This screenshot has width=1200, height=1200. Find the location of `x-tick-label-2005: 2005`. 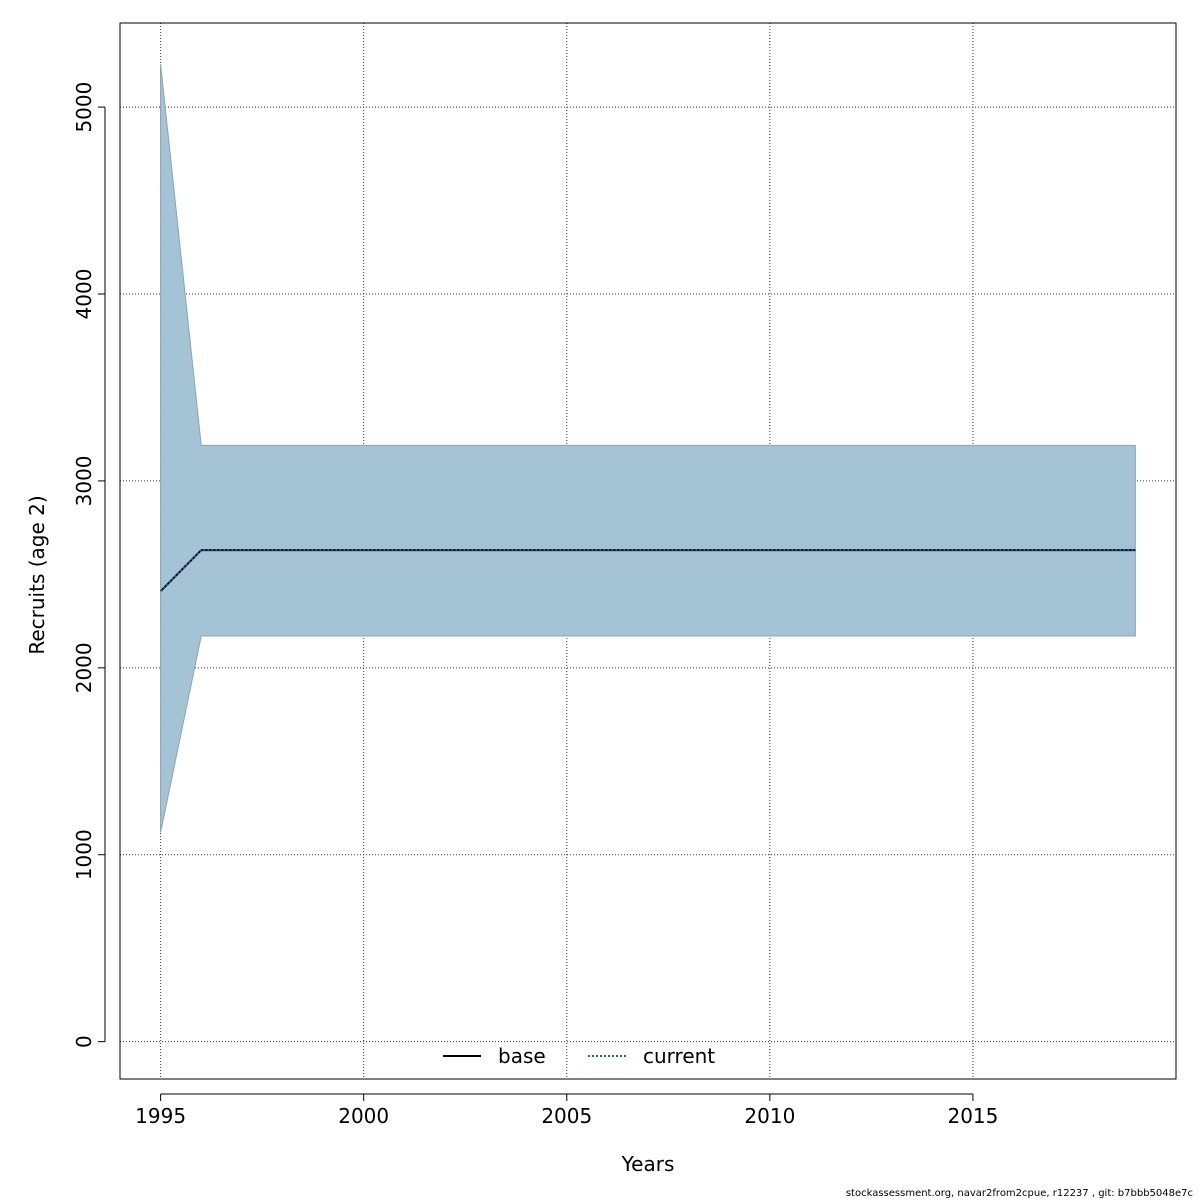

x-tick-label-2005: 2005 is located at coordinates (566, 1116).